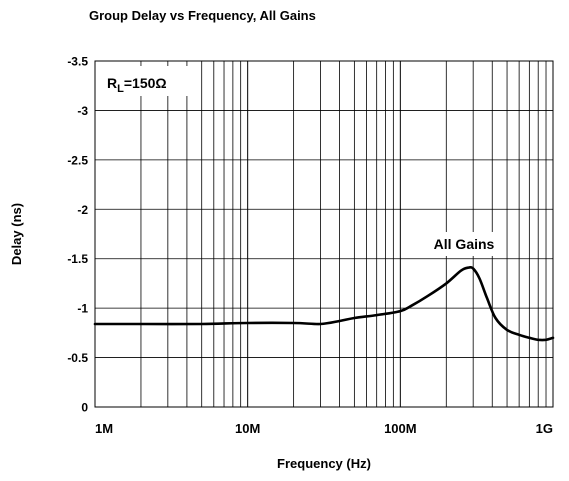 This screenshot has height=481, width=569. Describe the element at coordinates (77, 62) in the screenshot. I see `y-tick-label: -3.5` at that location.